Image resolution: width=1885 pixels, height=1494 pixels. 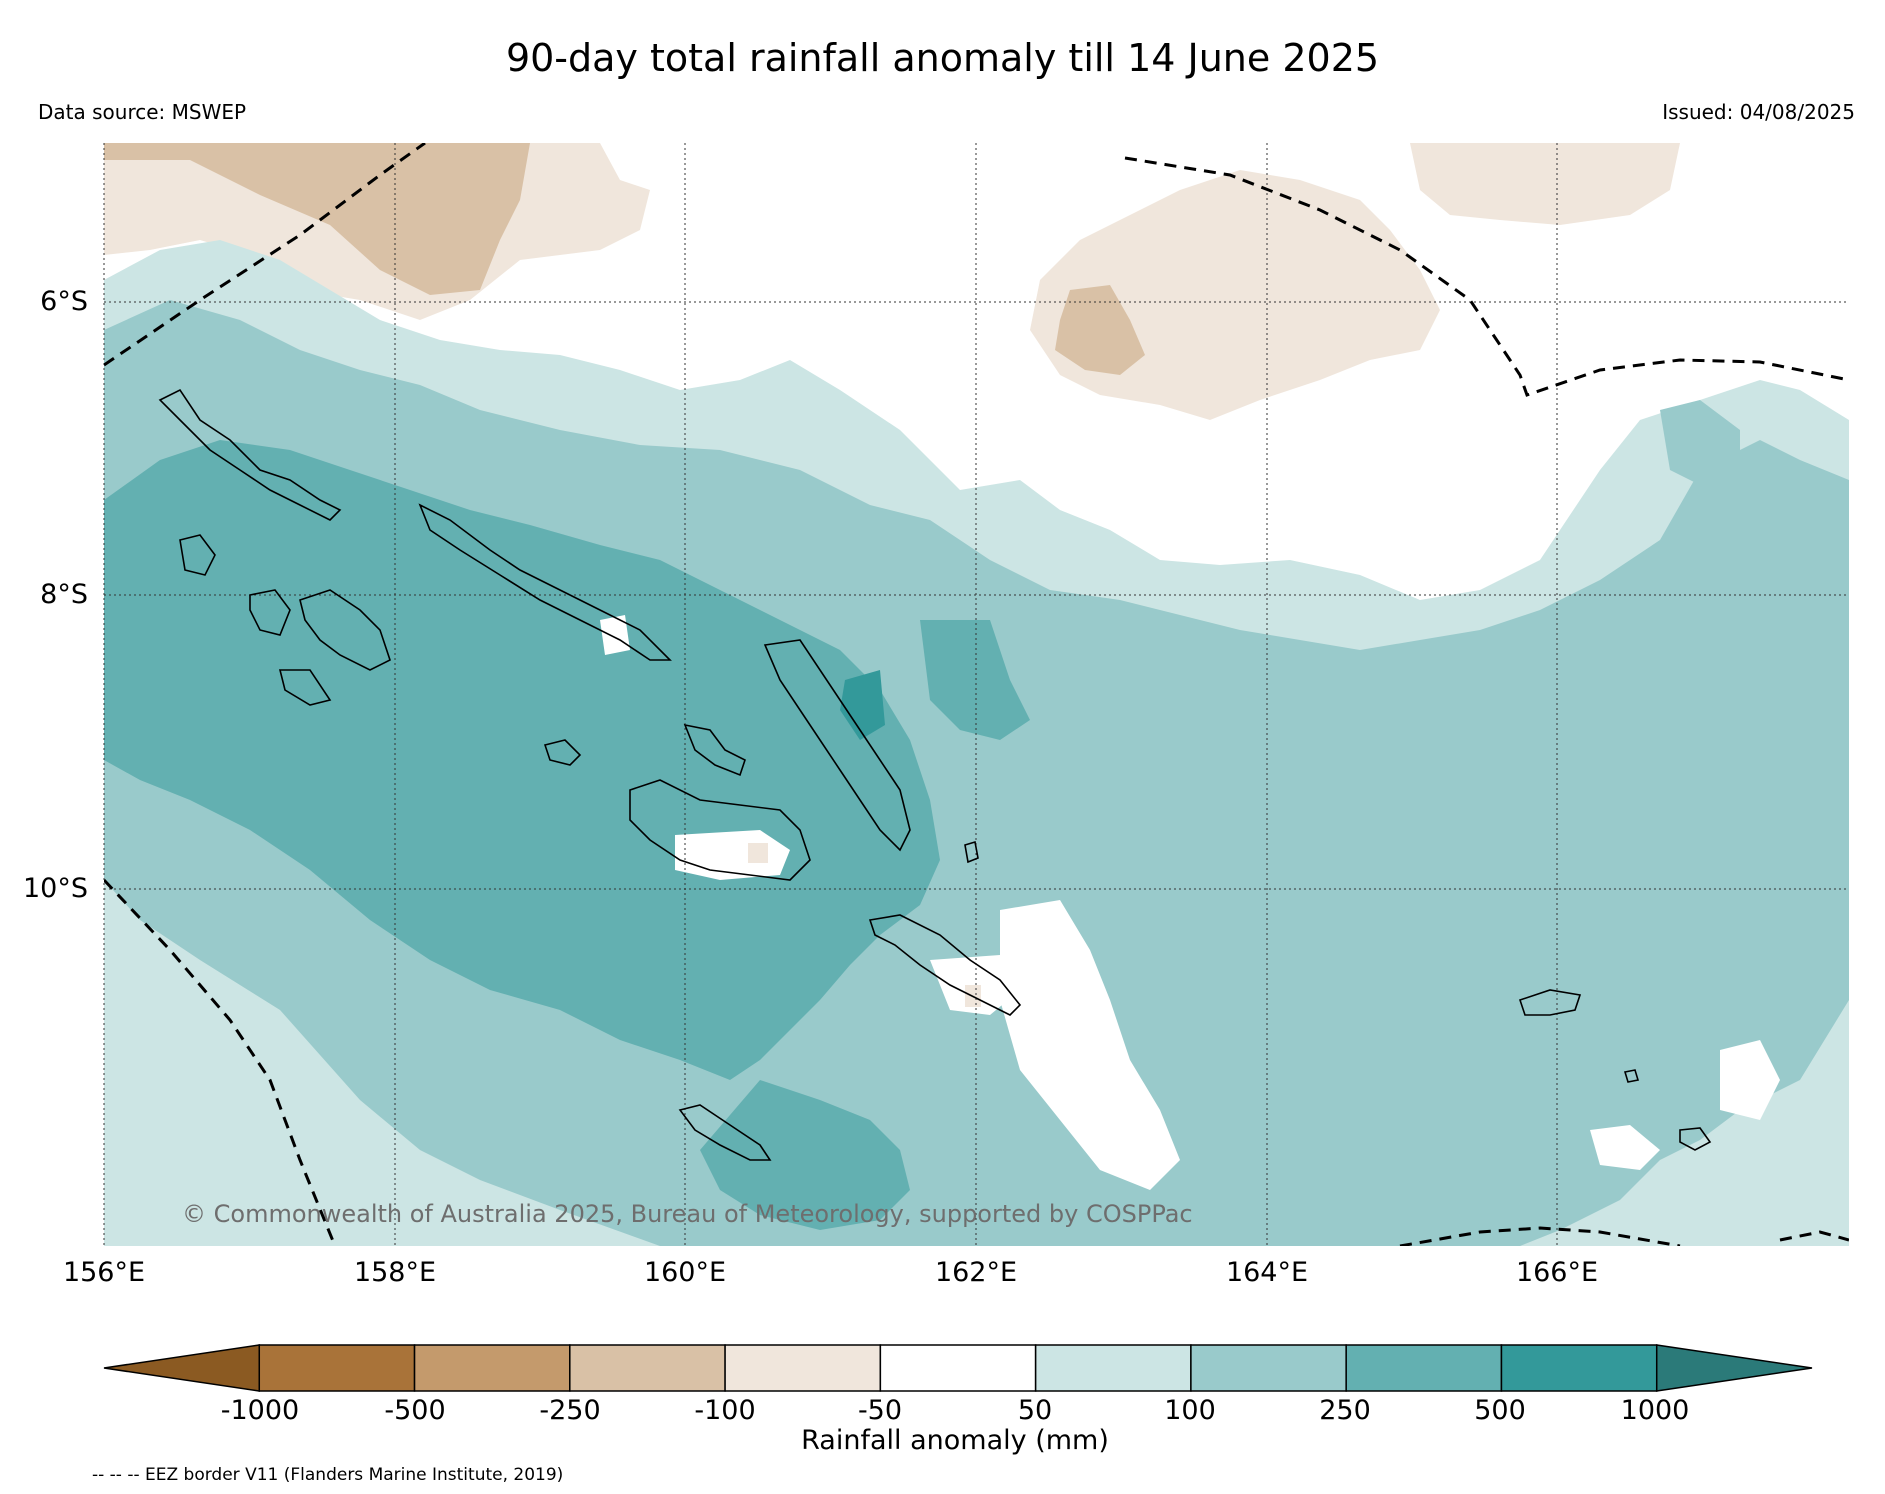 I want to click on island-santa-cruz, so click(x=1550, y=1002).